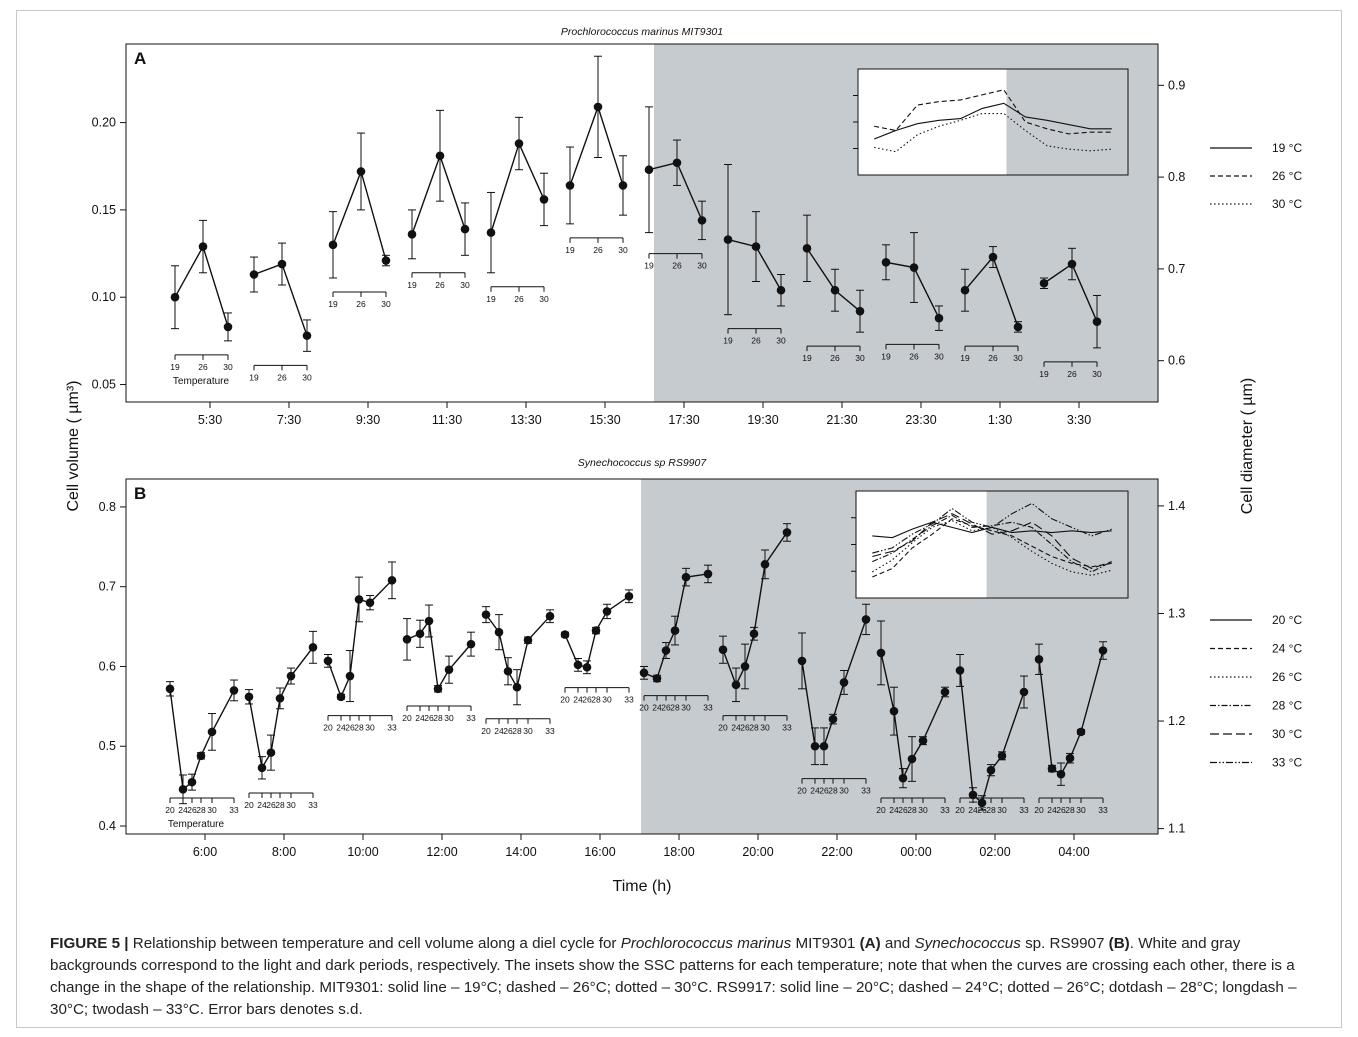 This screenshot has width=1358, height=1037. I want to click on panel-a-ytick-label: 0.20, so click(104, 123).